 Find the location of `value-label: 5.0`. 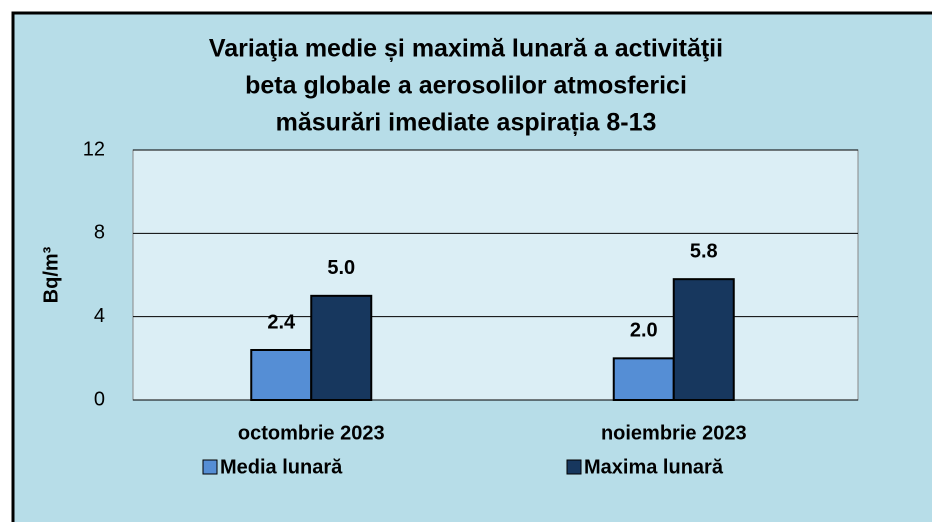

value-label: 5.0 is located at coordinates (341, 268).